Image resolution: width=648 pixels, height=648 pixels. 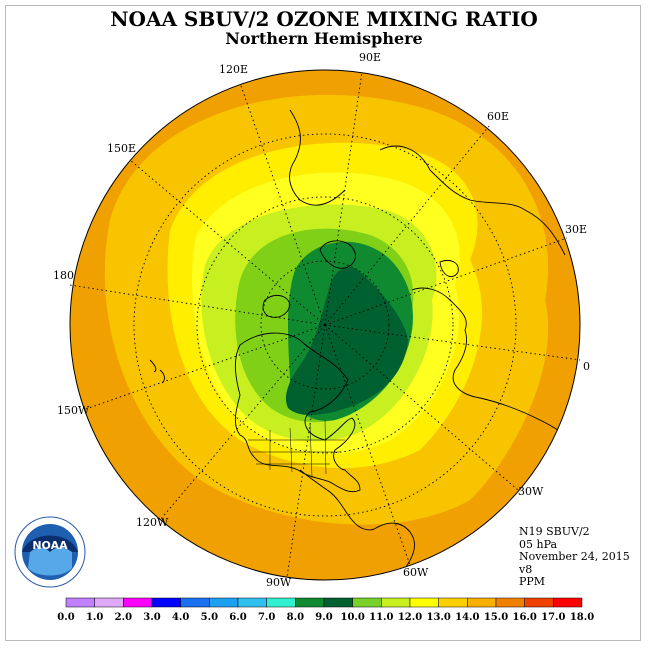 What do you see at coordinates (524, 617) in the screenshot?
I see `colorbar-tick-label: 16.0` at bounding box center [524, 617].